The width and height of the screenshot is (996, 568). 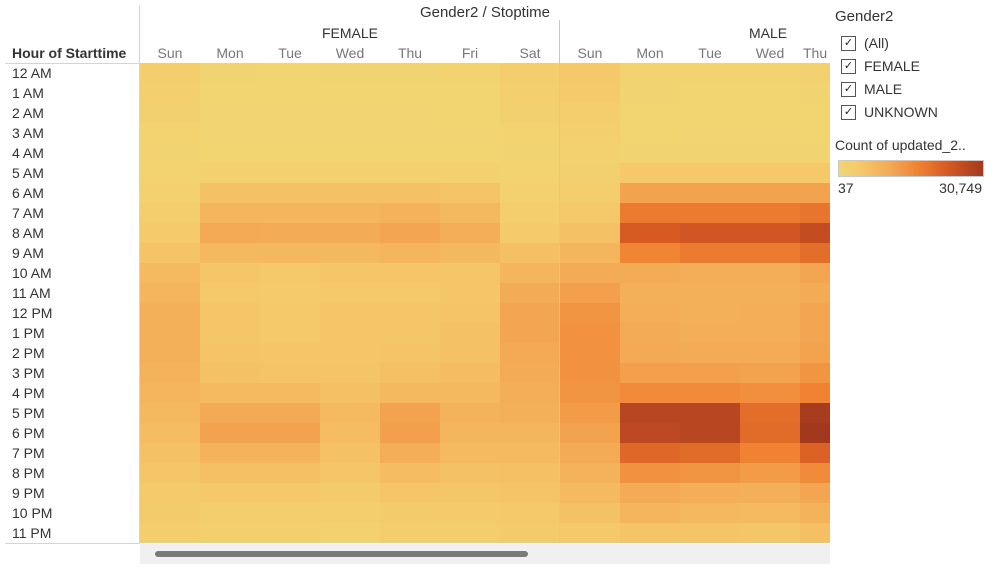 I want to click on checkbox-checked-icon: ✓, so click(x=848, y=112).